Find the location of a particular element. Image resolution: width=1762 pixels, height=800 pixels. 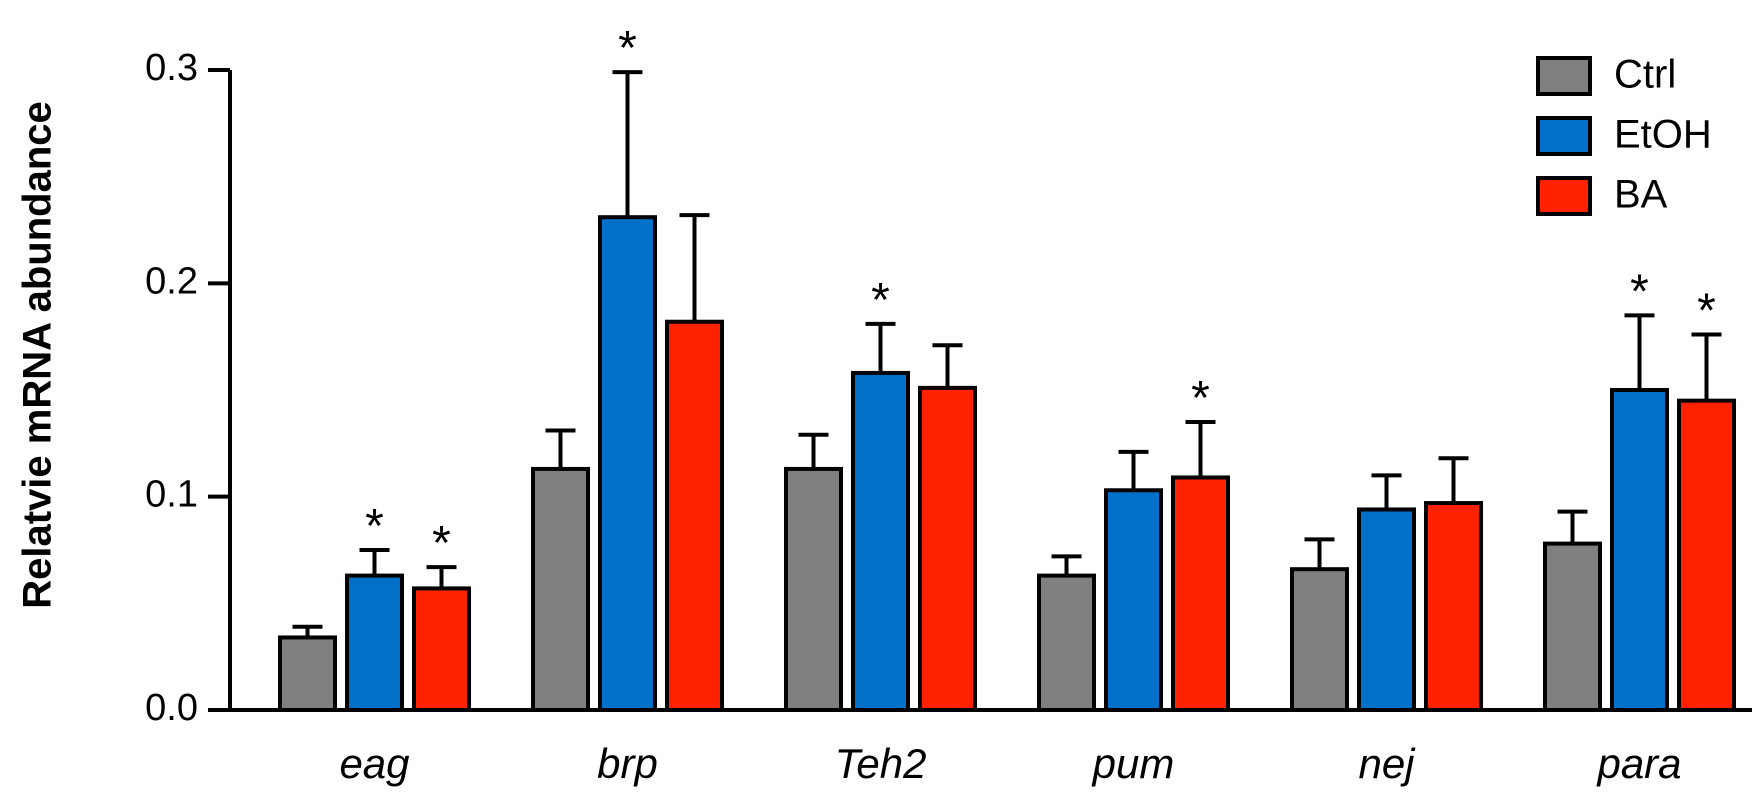

category-label-para: para is located at coordinates (1638, 763).